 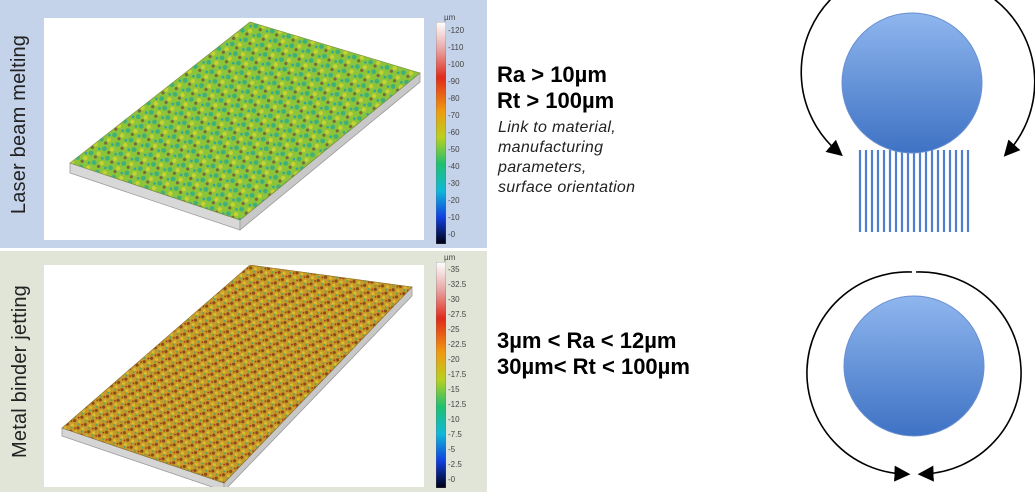 What do you see at coordinates (455, 435) in the screenshot?
I see `colorbar-tick-label: -7.5` at bounding box center [455, 435].